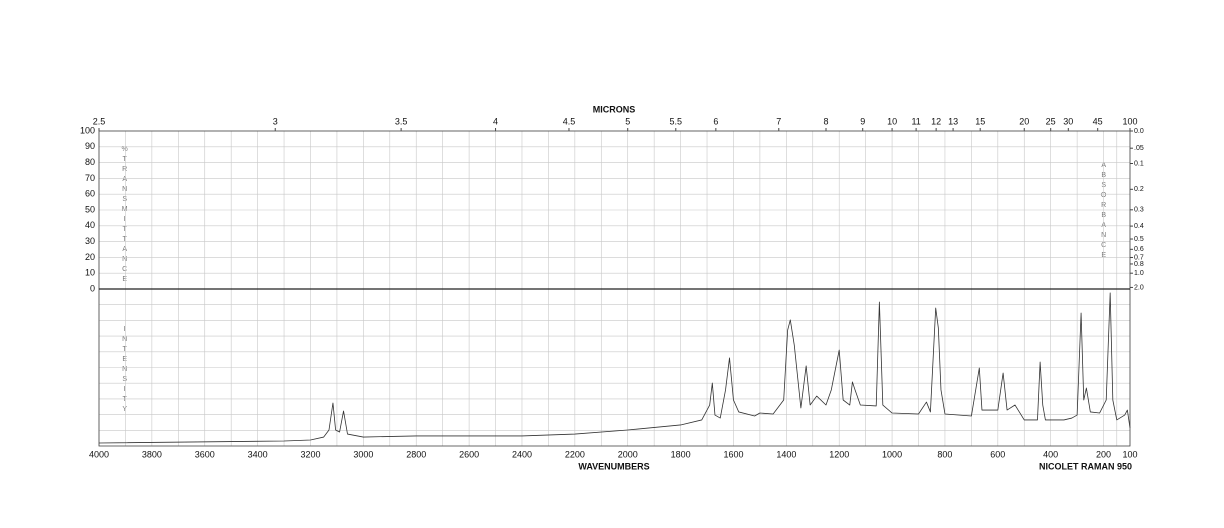  Describe the element at coordinates (1139, 249) in the screenshot. I see `y2-tick-label: 0.6` at that location.